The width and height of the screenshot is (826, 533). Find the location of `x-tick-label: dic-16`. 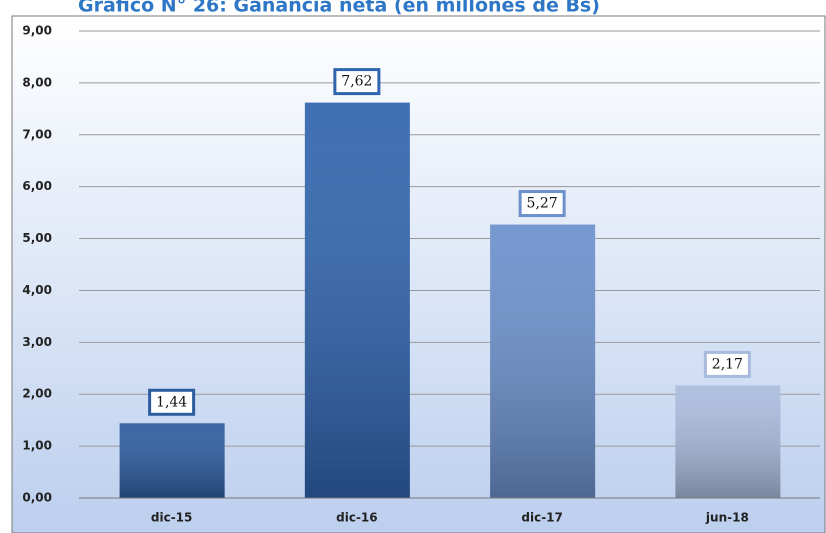

x-tick-label: dic-16 is located at coordinates (357, 518).